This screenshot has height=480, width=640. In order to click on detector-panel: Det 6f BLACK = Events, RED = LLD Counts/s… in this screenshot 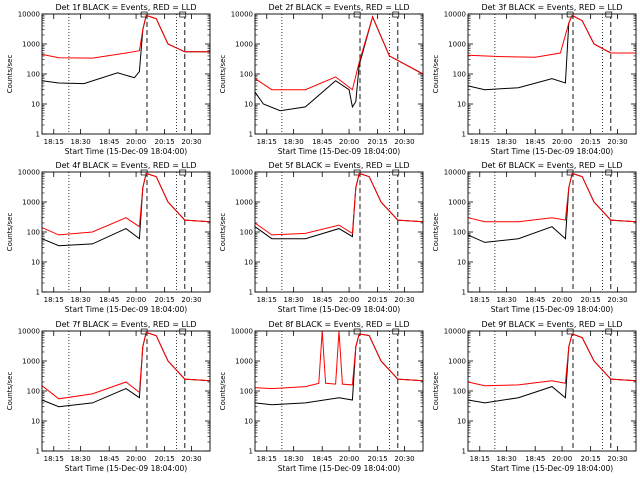, I will do `click(534, 237)`.